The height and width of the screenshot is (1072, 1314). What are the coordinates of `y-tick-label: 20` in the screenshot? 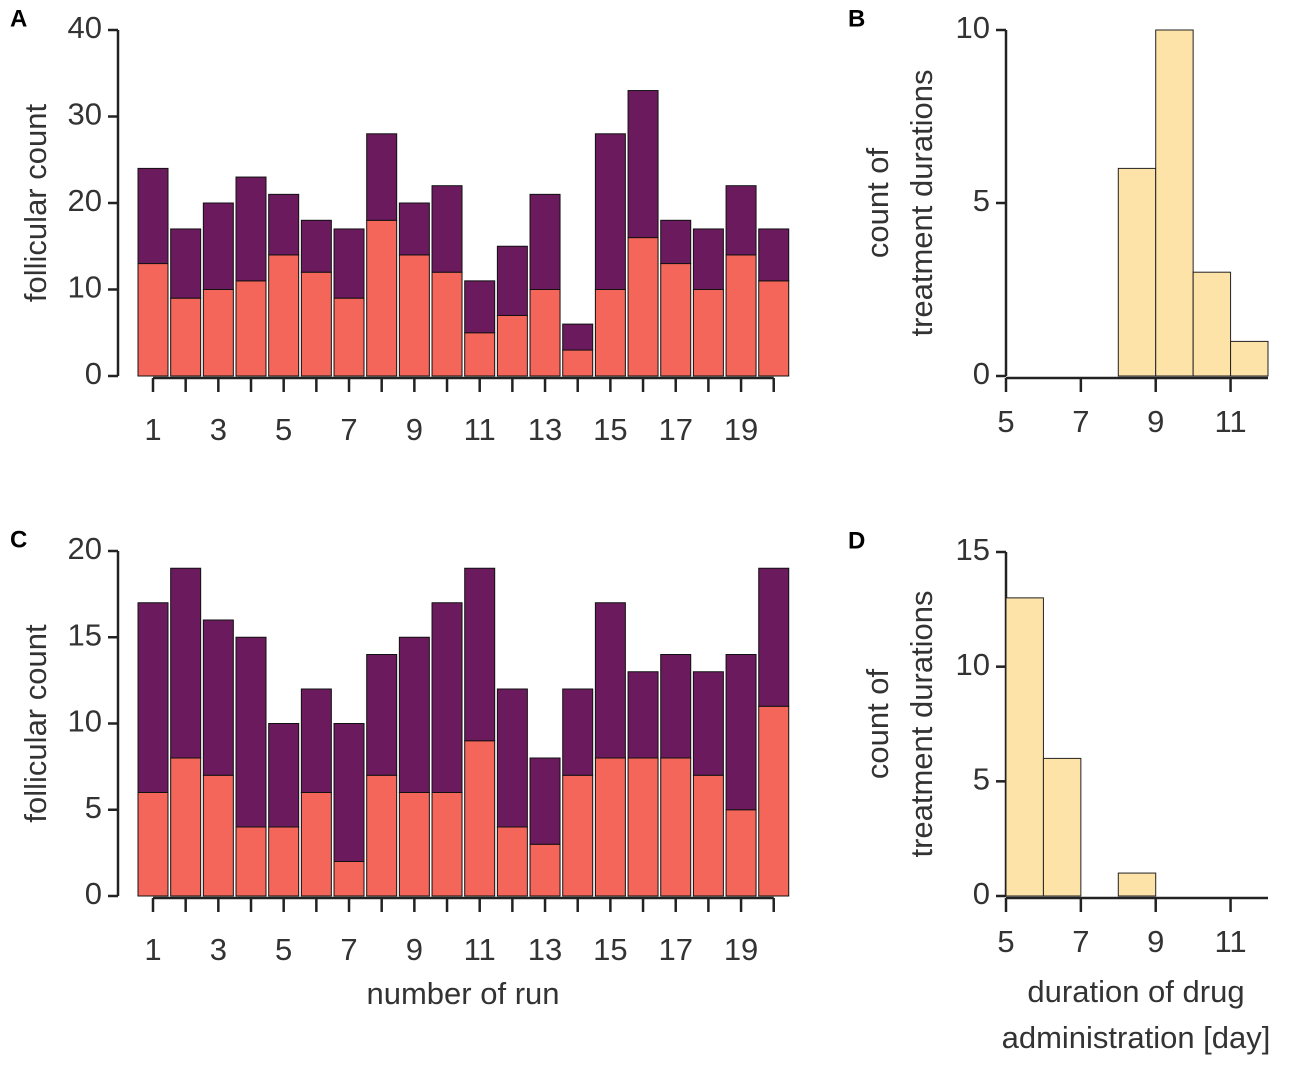 It's located at (85, 200).